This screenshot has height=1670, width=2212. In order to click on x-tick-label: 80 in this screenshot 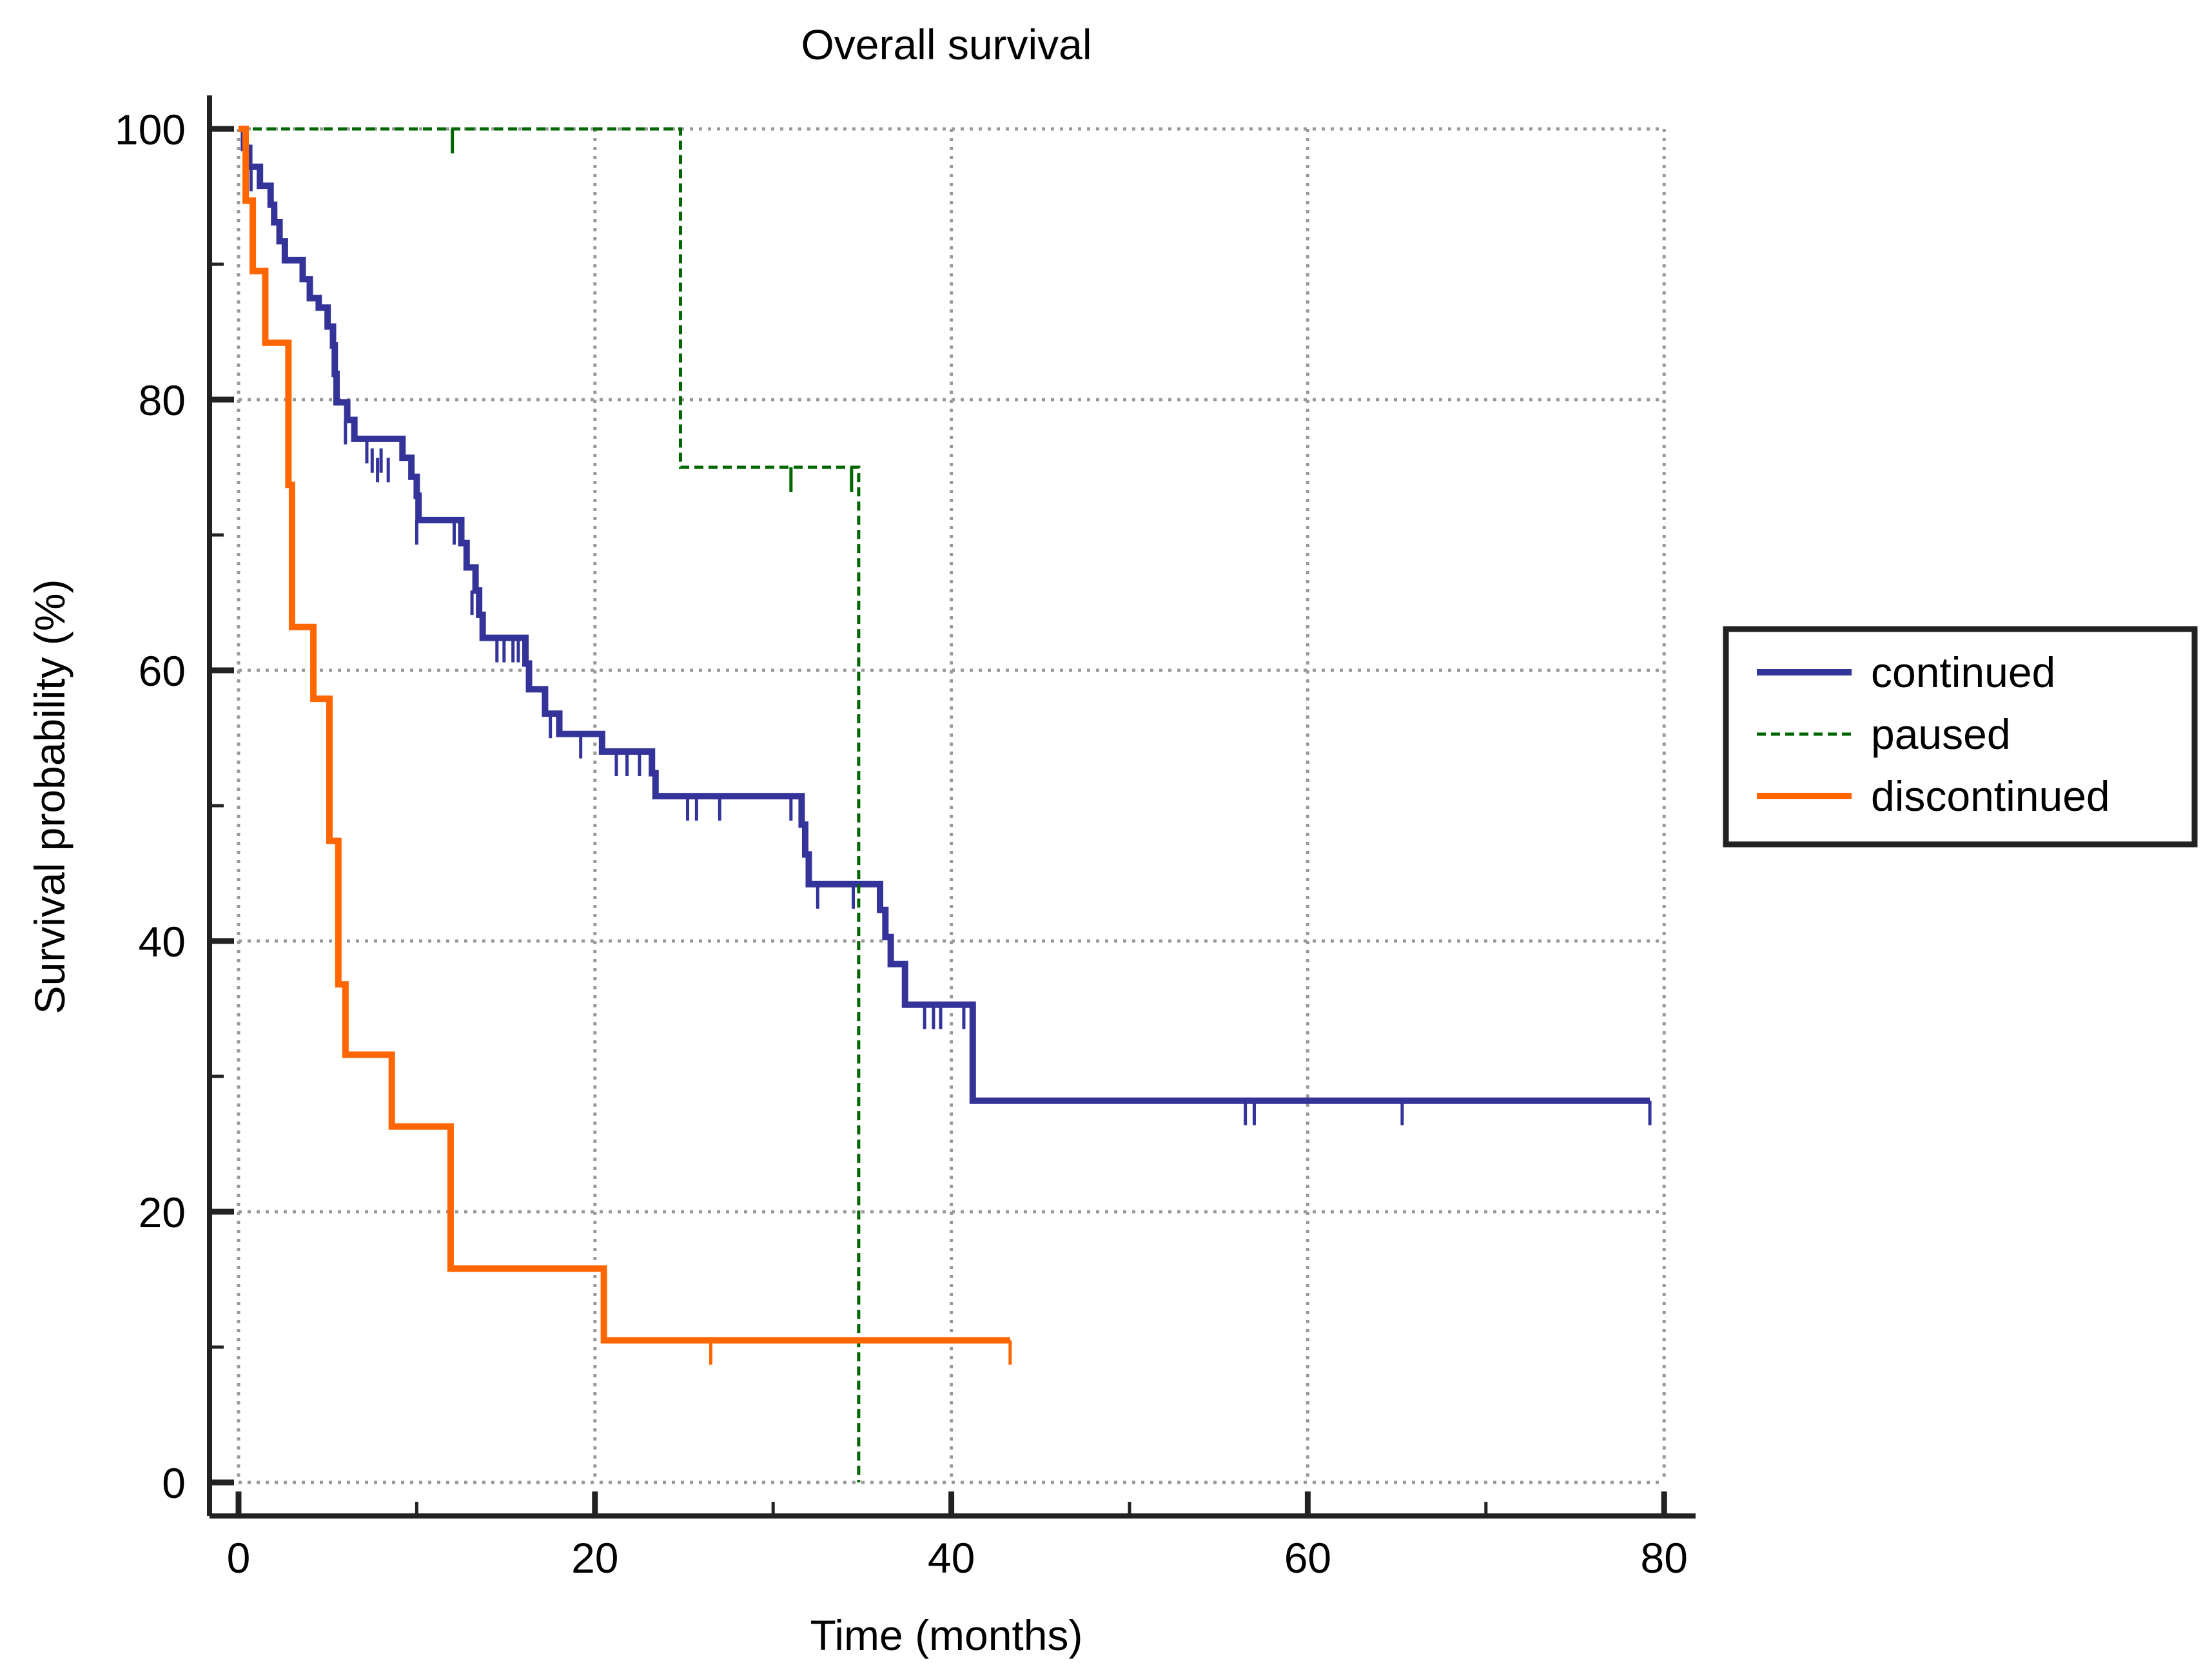, I will do `click(1663, 1558)`.